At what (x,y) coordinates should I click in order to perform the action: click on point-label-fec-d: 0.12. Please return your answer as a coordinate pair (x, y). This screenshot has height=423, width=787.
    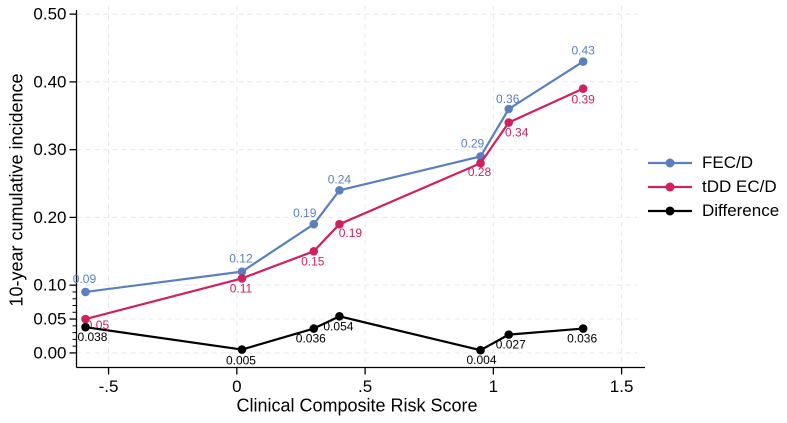
    Looking at the image, I should click on (241, 259).